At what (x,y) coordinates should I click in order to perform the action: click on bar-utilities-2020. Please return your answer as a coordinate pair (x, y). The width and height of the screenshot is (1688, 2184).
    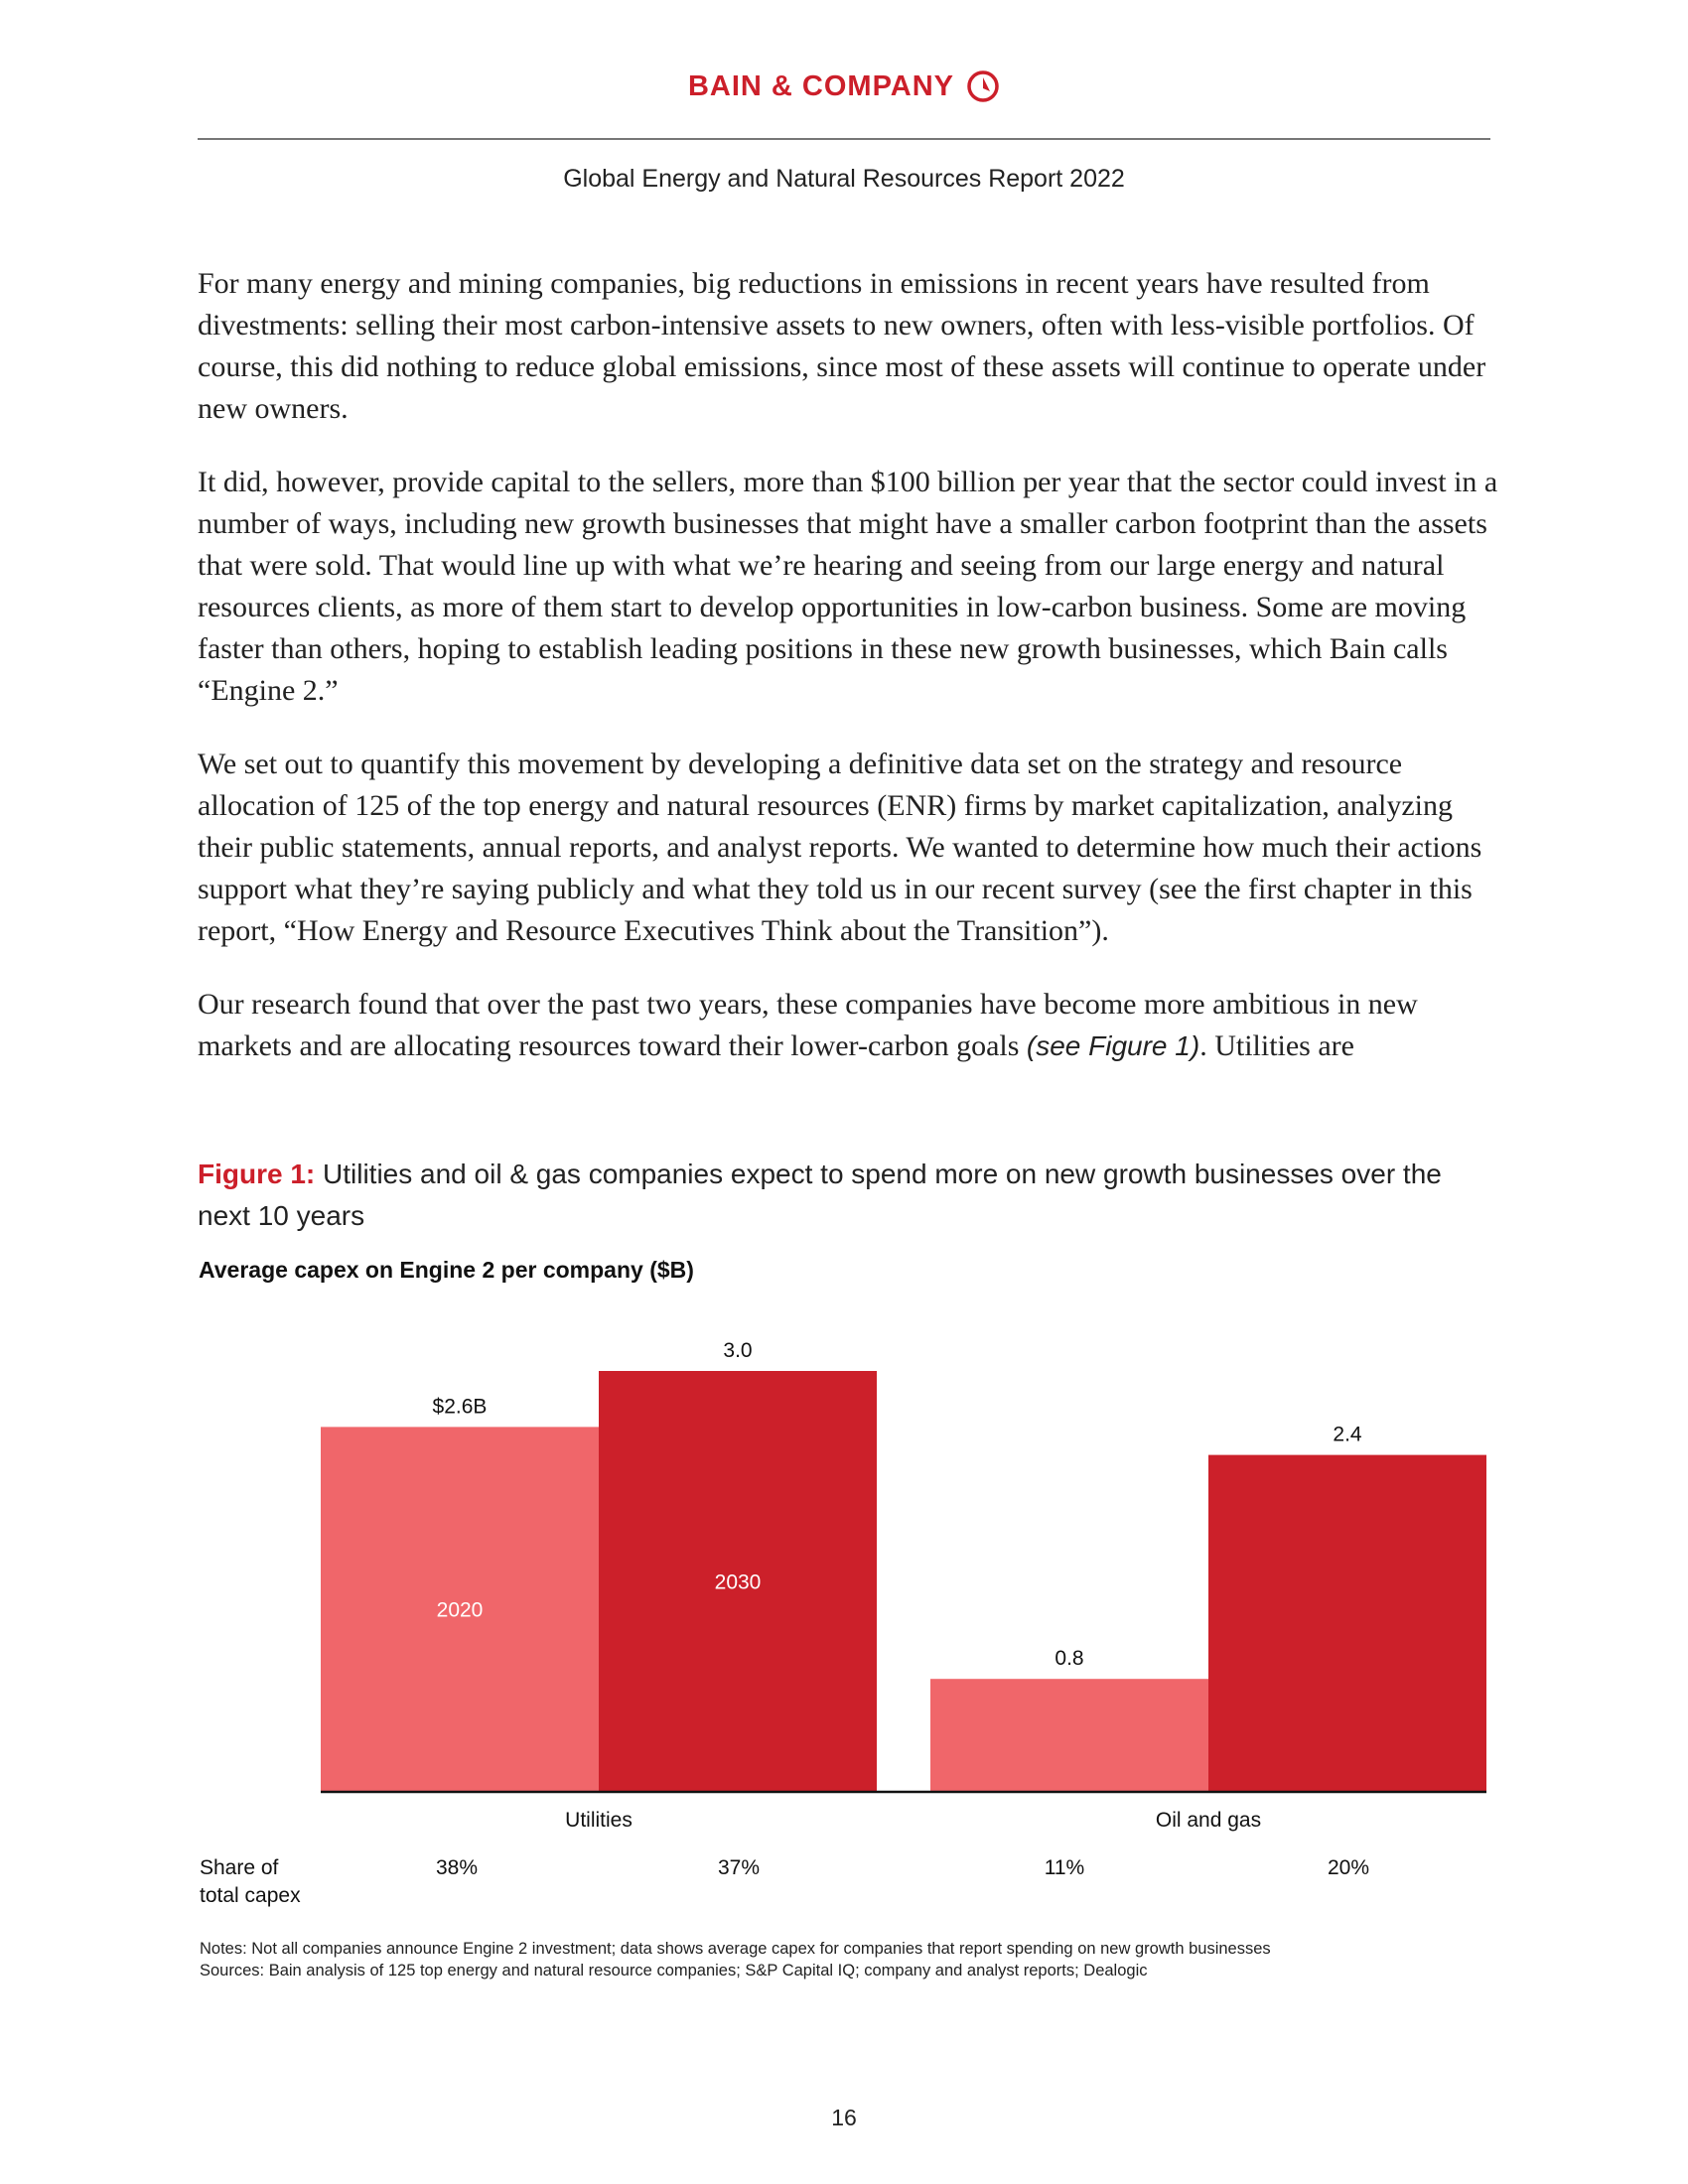
    Looking at the image, I should click on (460, 1609).